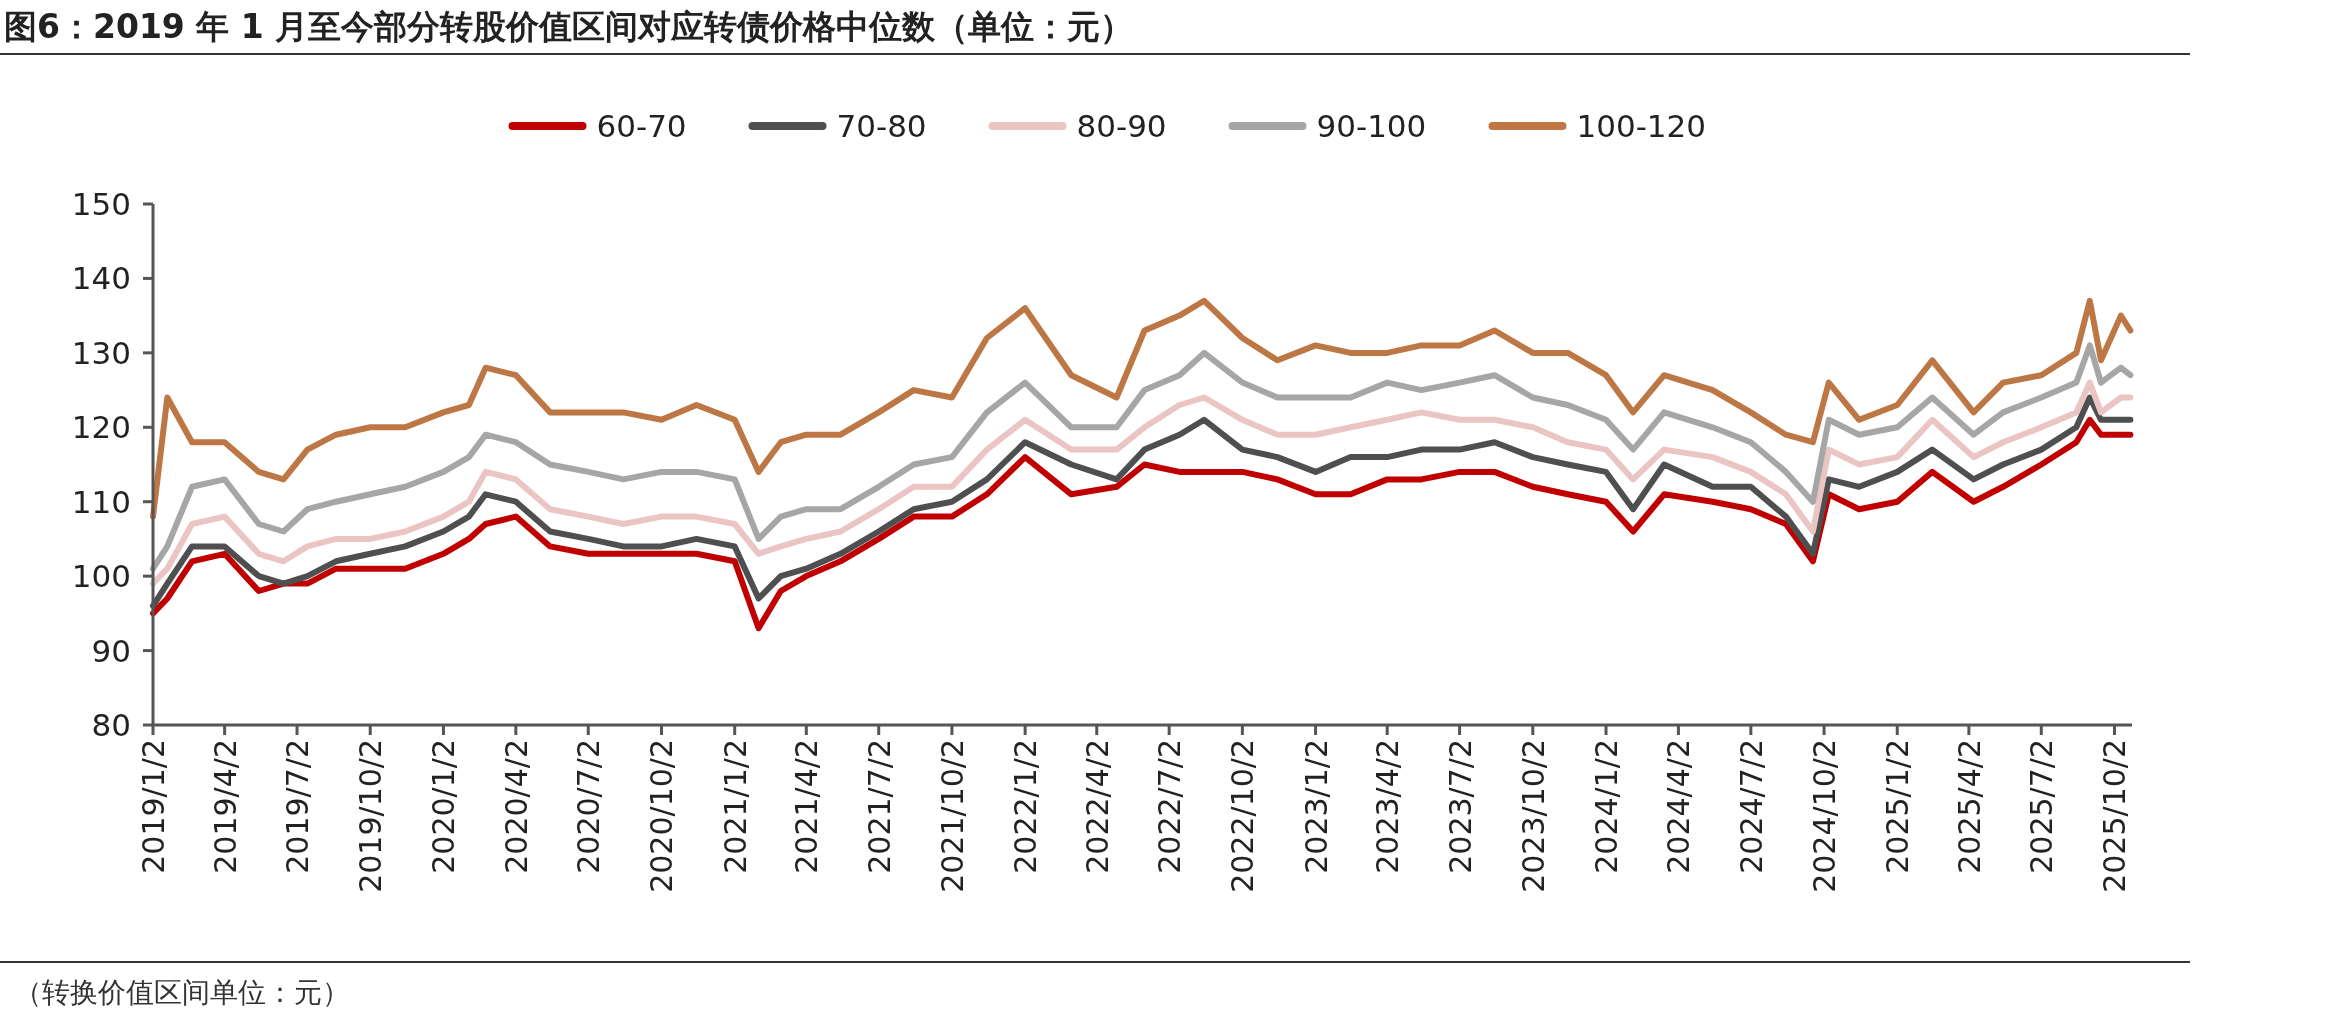  Describe the element at coordinates (101, 352) in the screenshot. I see `y-tick-label: 130` at that location.